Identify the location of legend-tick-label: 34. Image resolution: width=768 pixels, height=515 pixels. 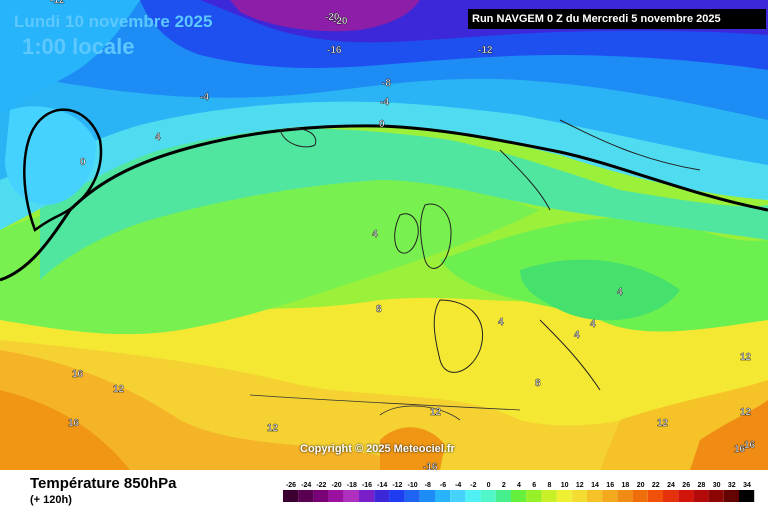
(747, 485).